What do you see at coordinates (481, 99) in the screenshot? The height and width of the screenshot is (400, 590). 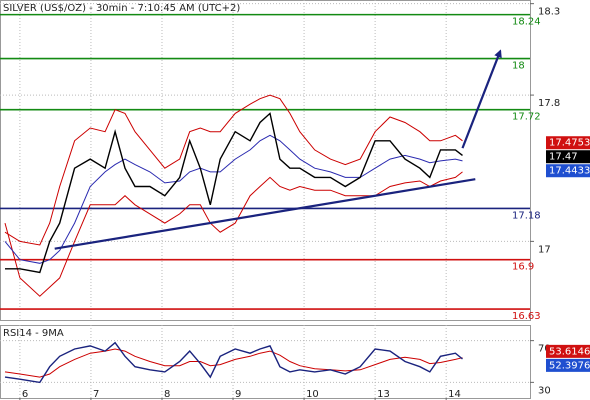 I see `arrow` at bounding box center [481, 99].